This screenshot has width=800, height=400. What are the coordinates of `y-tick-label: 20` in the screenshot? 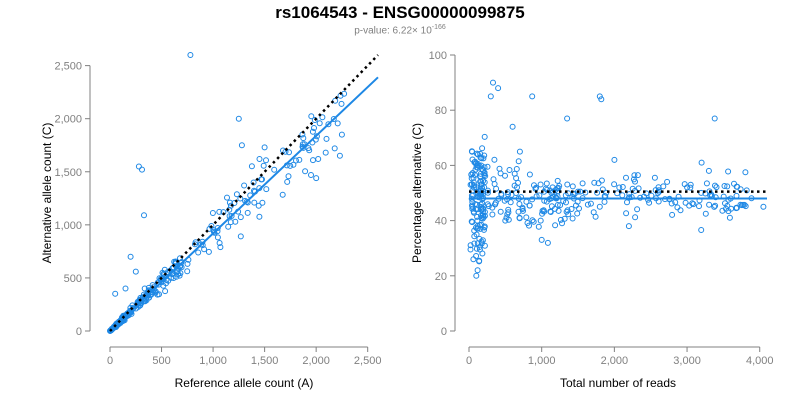 It's located at (441, 277).